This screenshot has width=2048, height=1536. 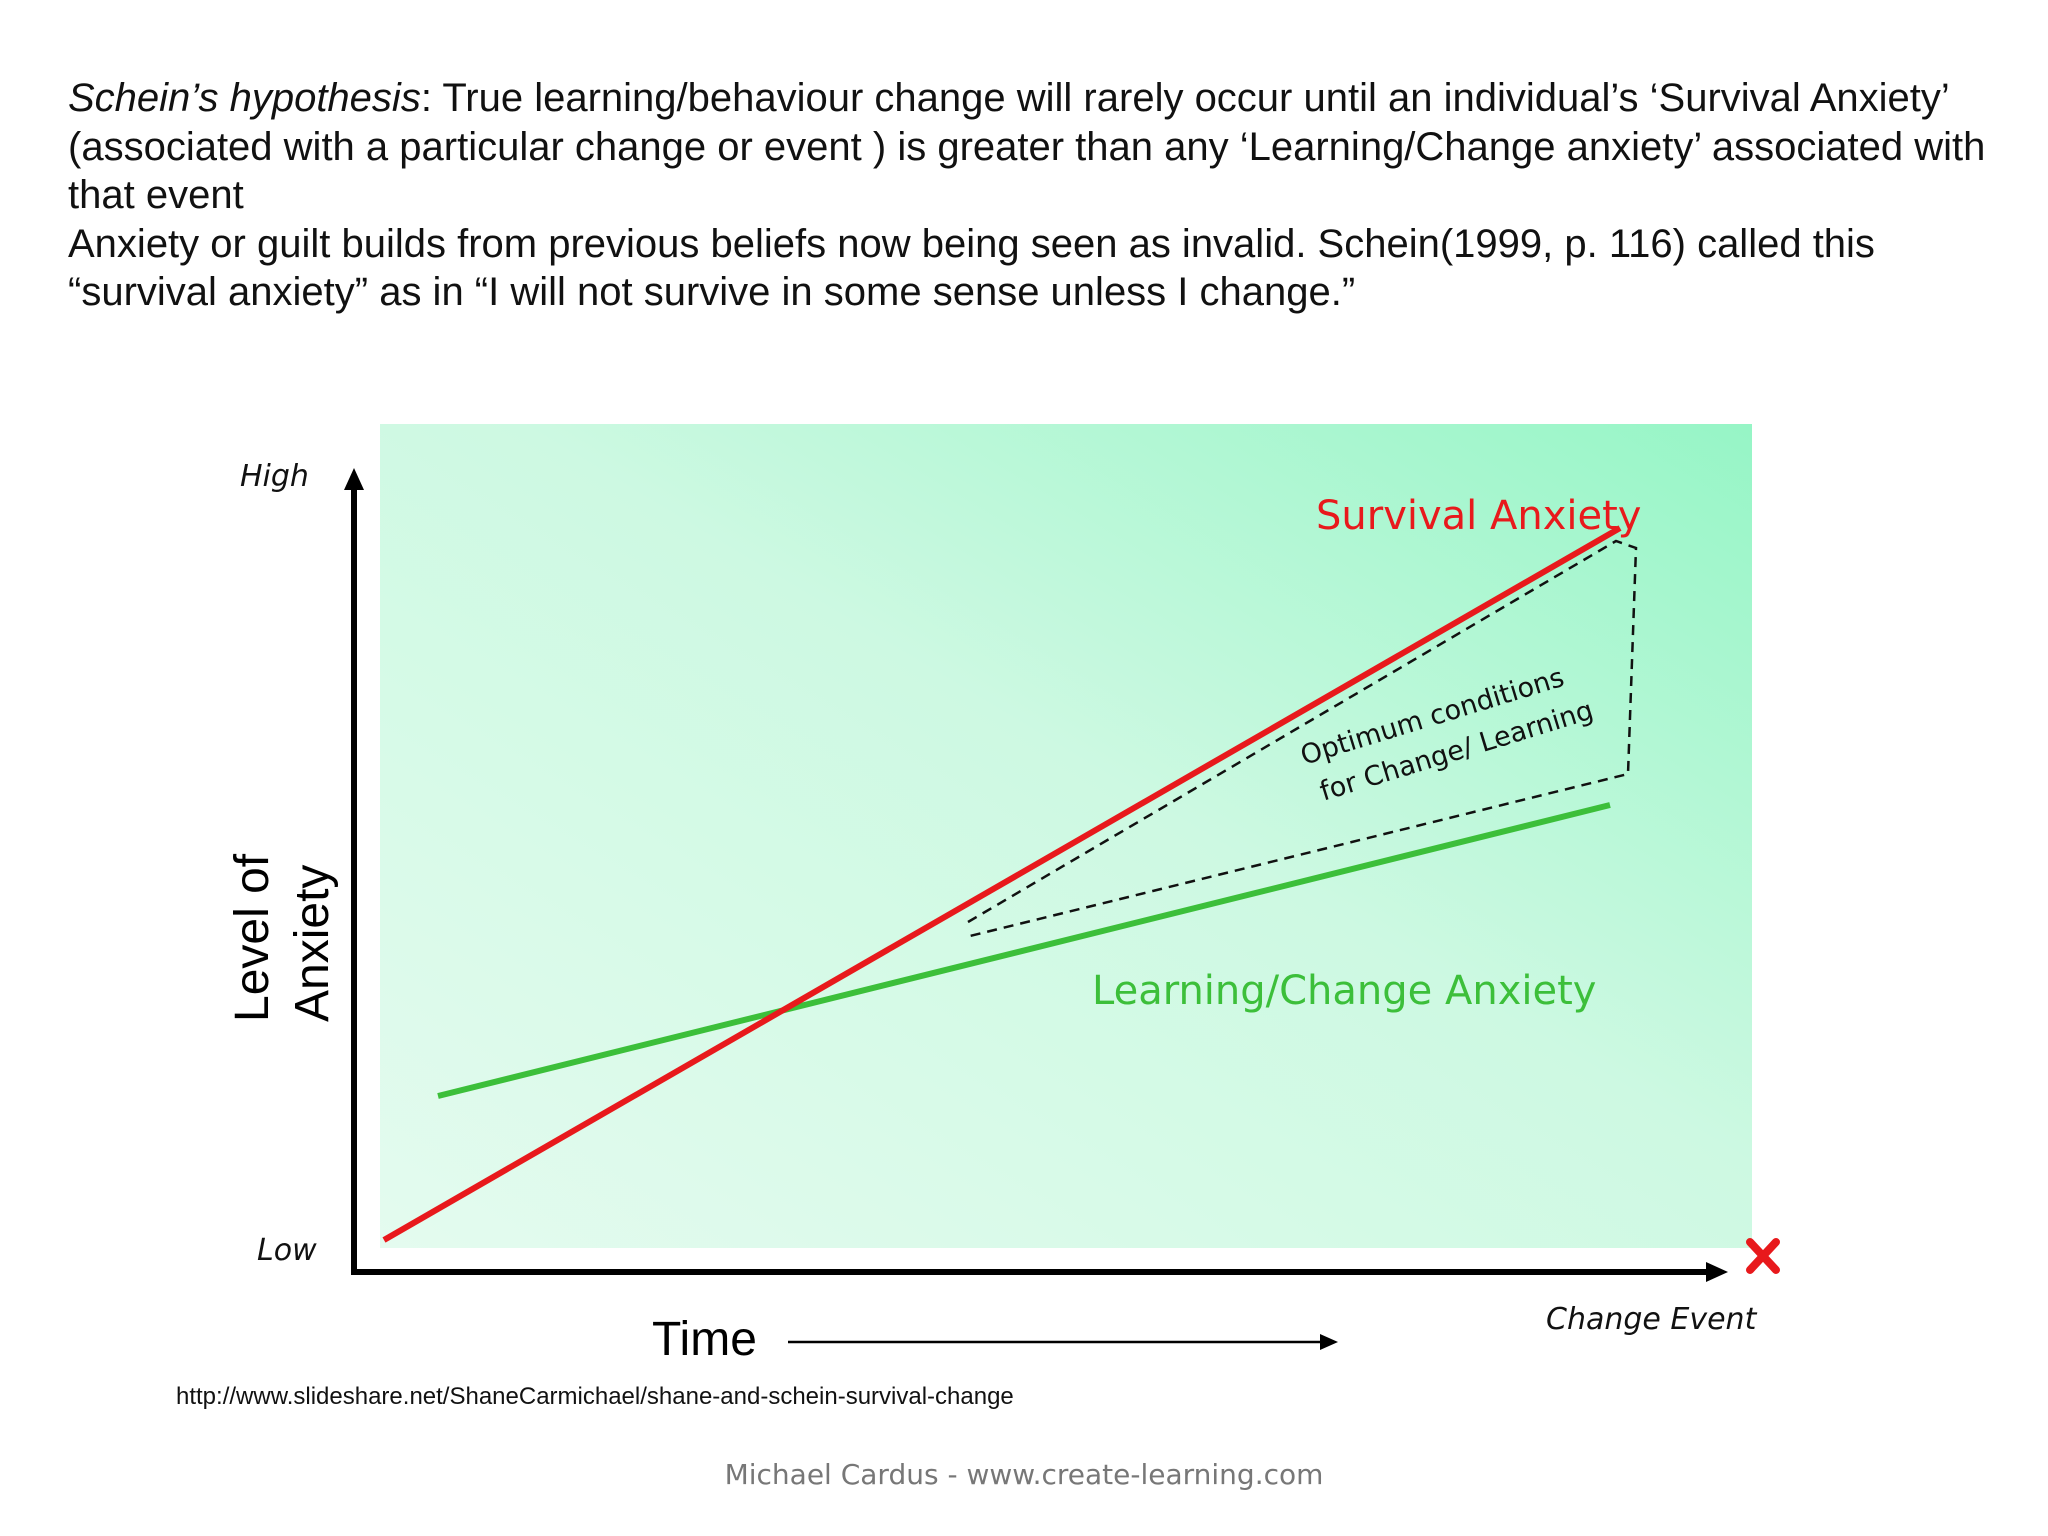 What do you see at coordinates (1024, 1474) in the screenshot?
I see `footer-credit: Michael Cardus - www.create-learning.com` at bounding box center [1024, 1474].